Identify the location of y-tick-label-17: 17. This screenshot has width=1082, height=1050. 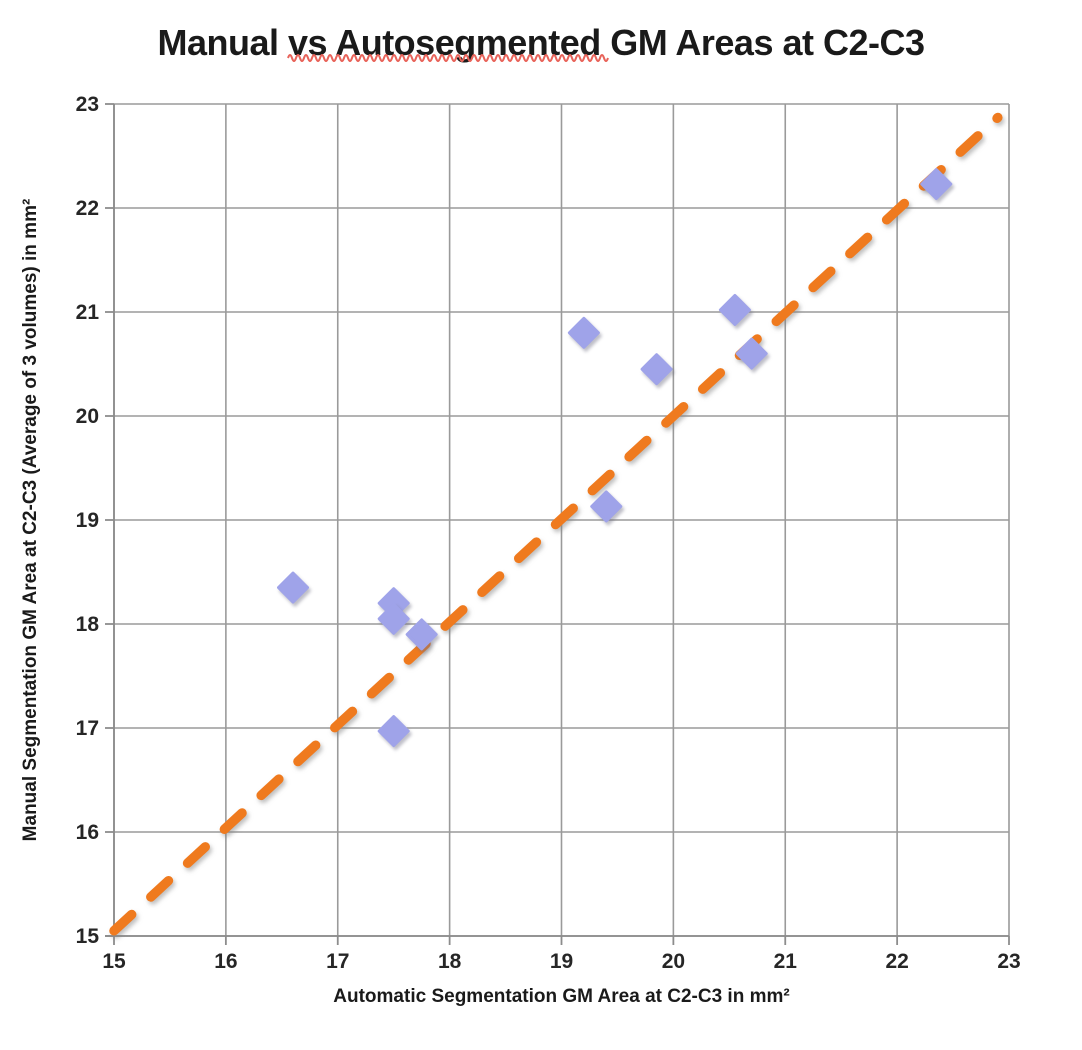
(87, 728).